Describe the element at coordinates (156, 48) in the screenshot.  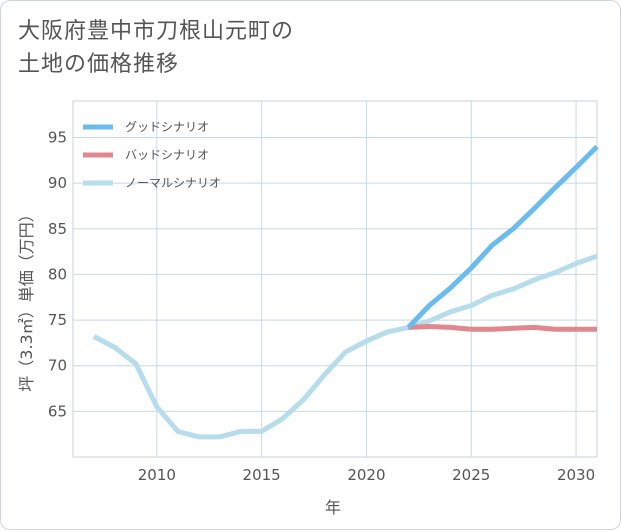
I see `chart-title: 大阪府豊中市刀根山元町の 土地の価格推移` at that location.